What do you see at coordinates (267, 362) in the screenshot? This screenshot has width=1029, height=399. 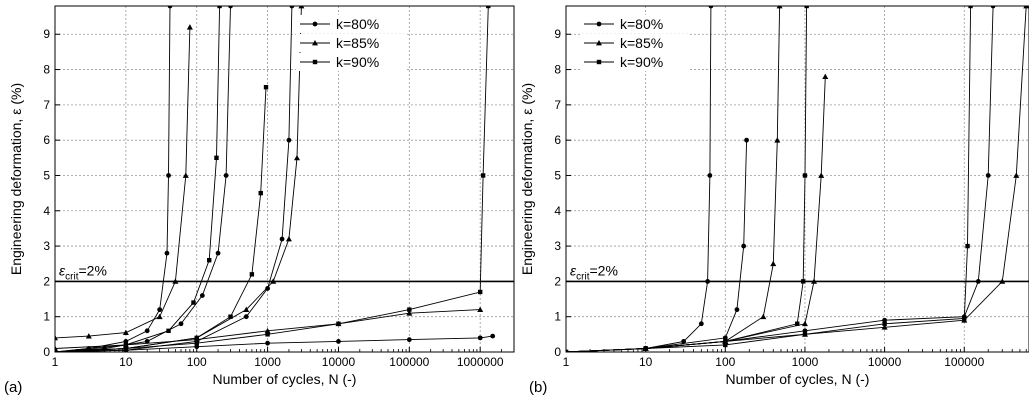 I see `x-tick-label: 1000` at bounding box center [267, 362].